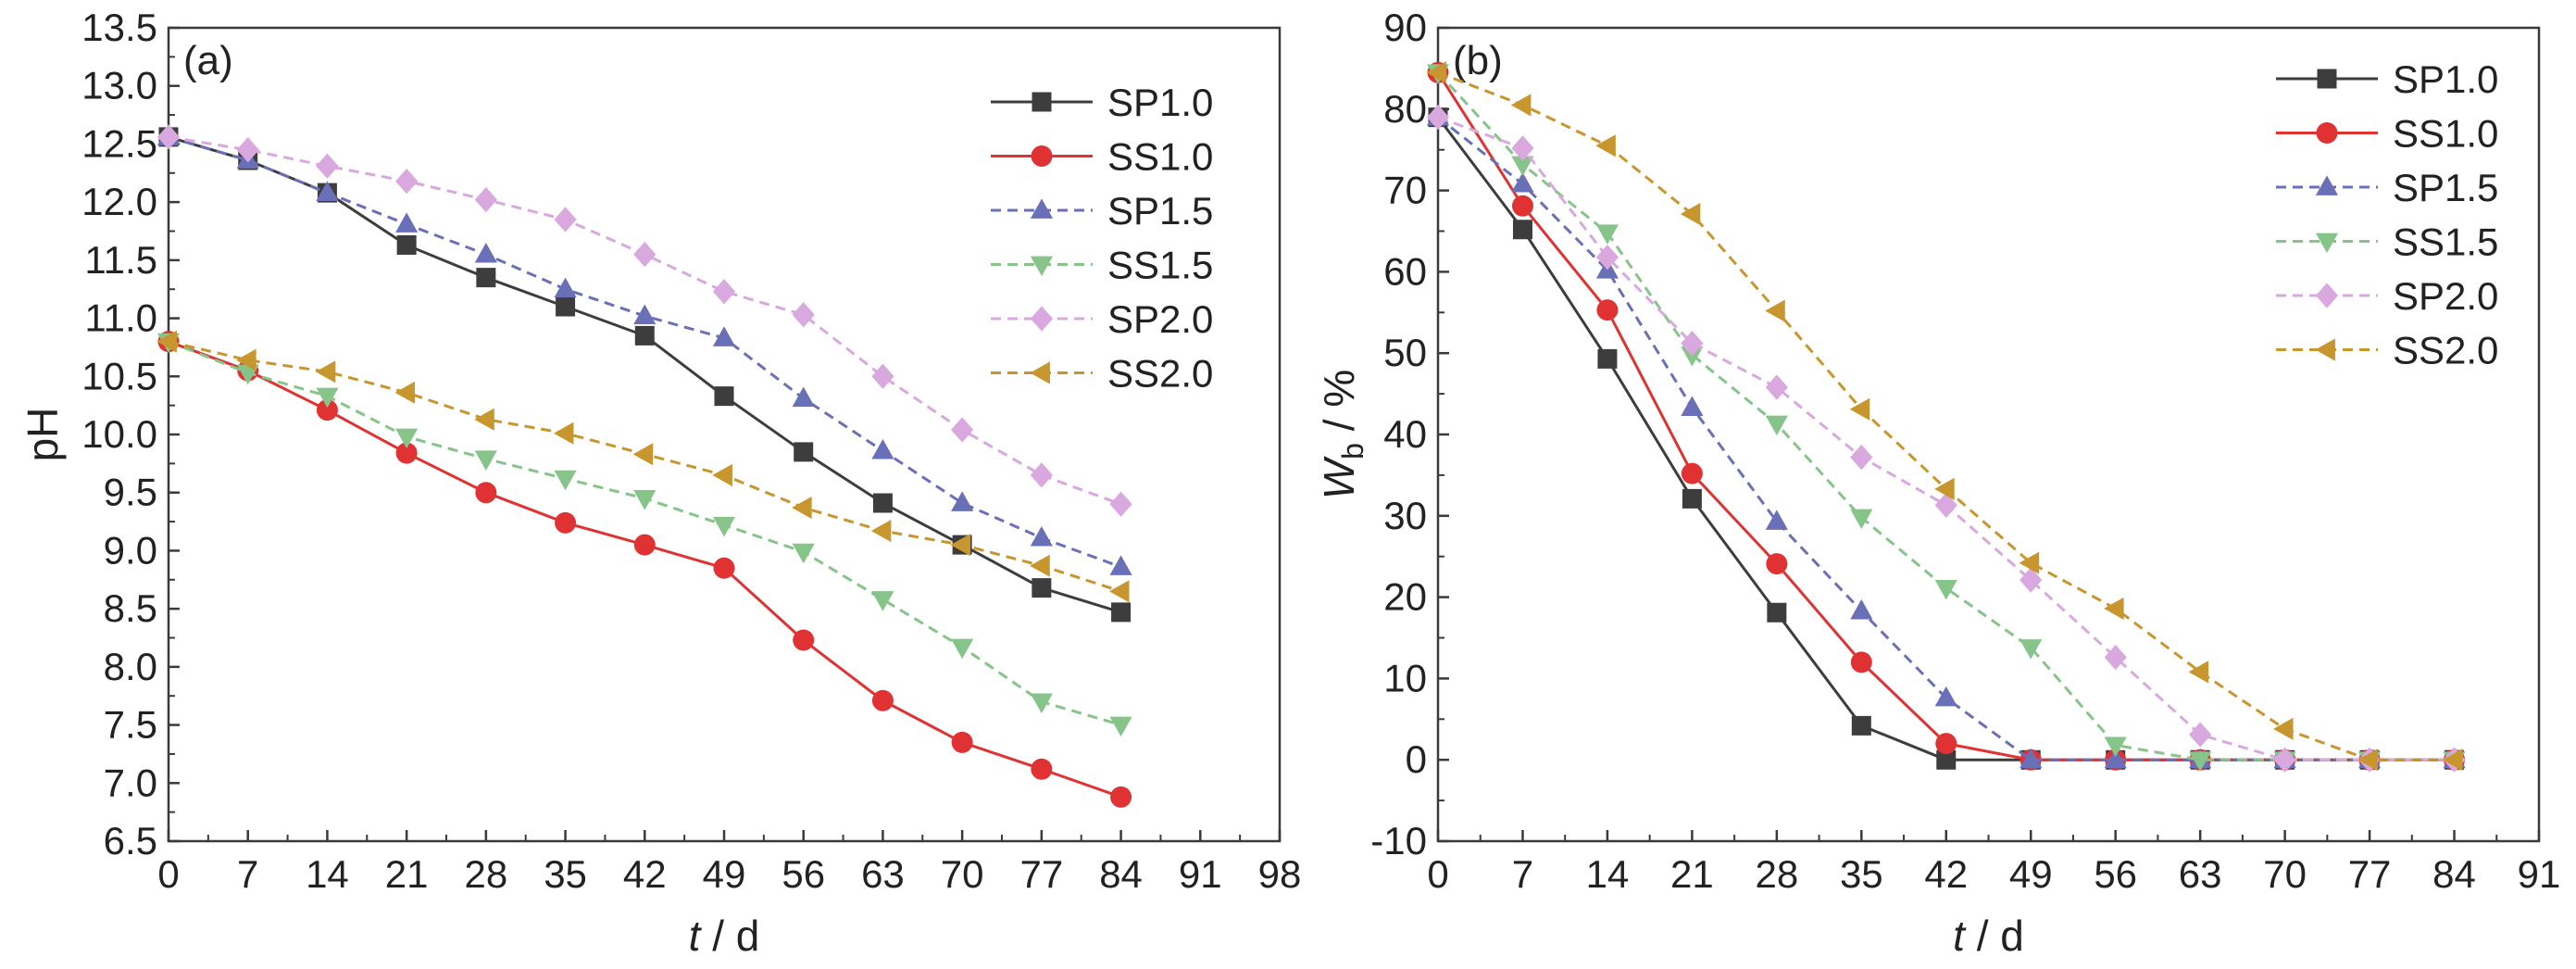  I want to click on y-tick-label: 11.5, so click(120, 260).